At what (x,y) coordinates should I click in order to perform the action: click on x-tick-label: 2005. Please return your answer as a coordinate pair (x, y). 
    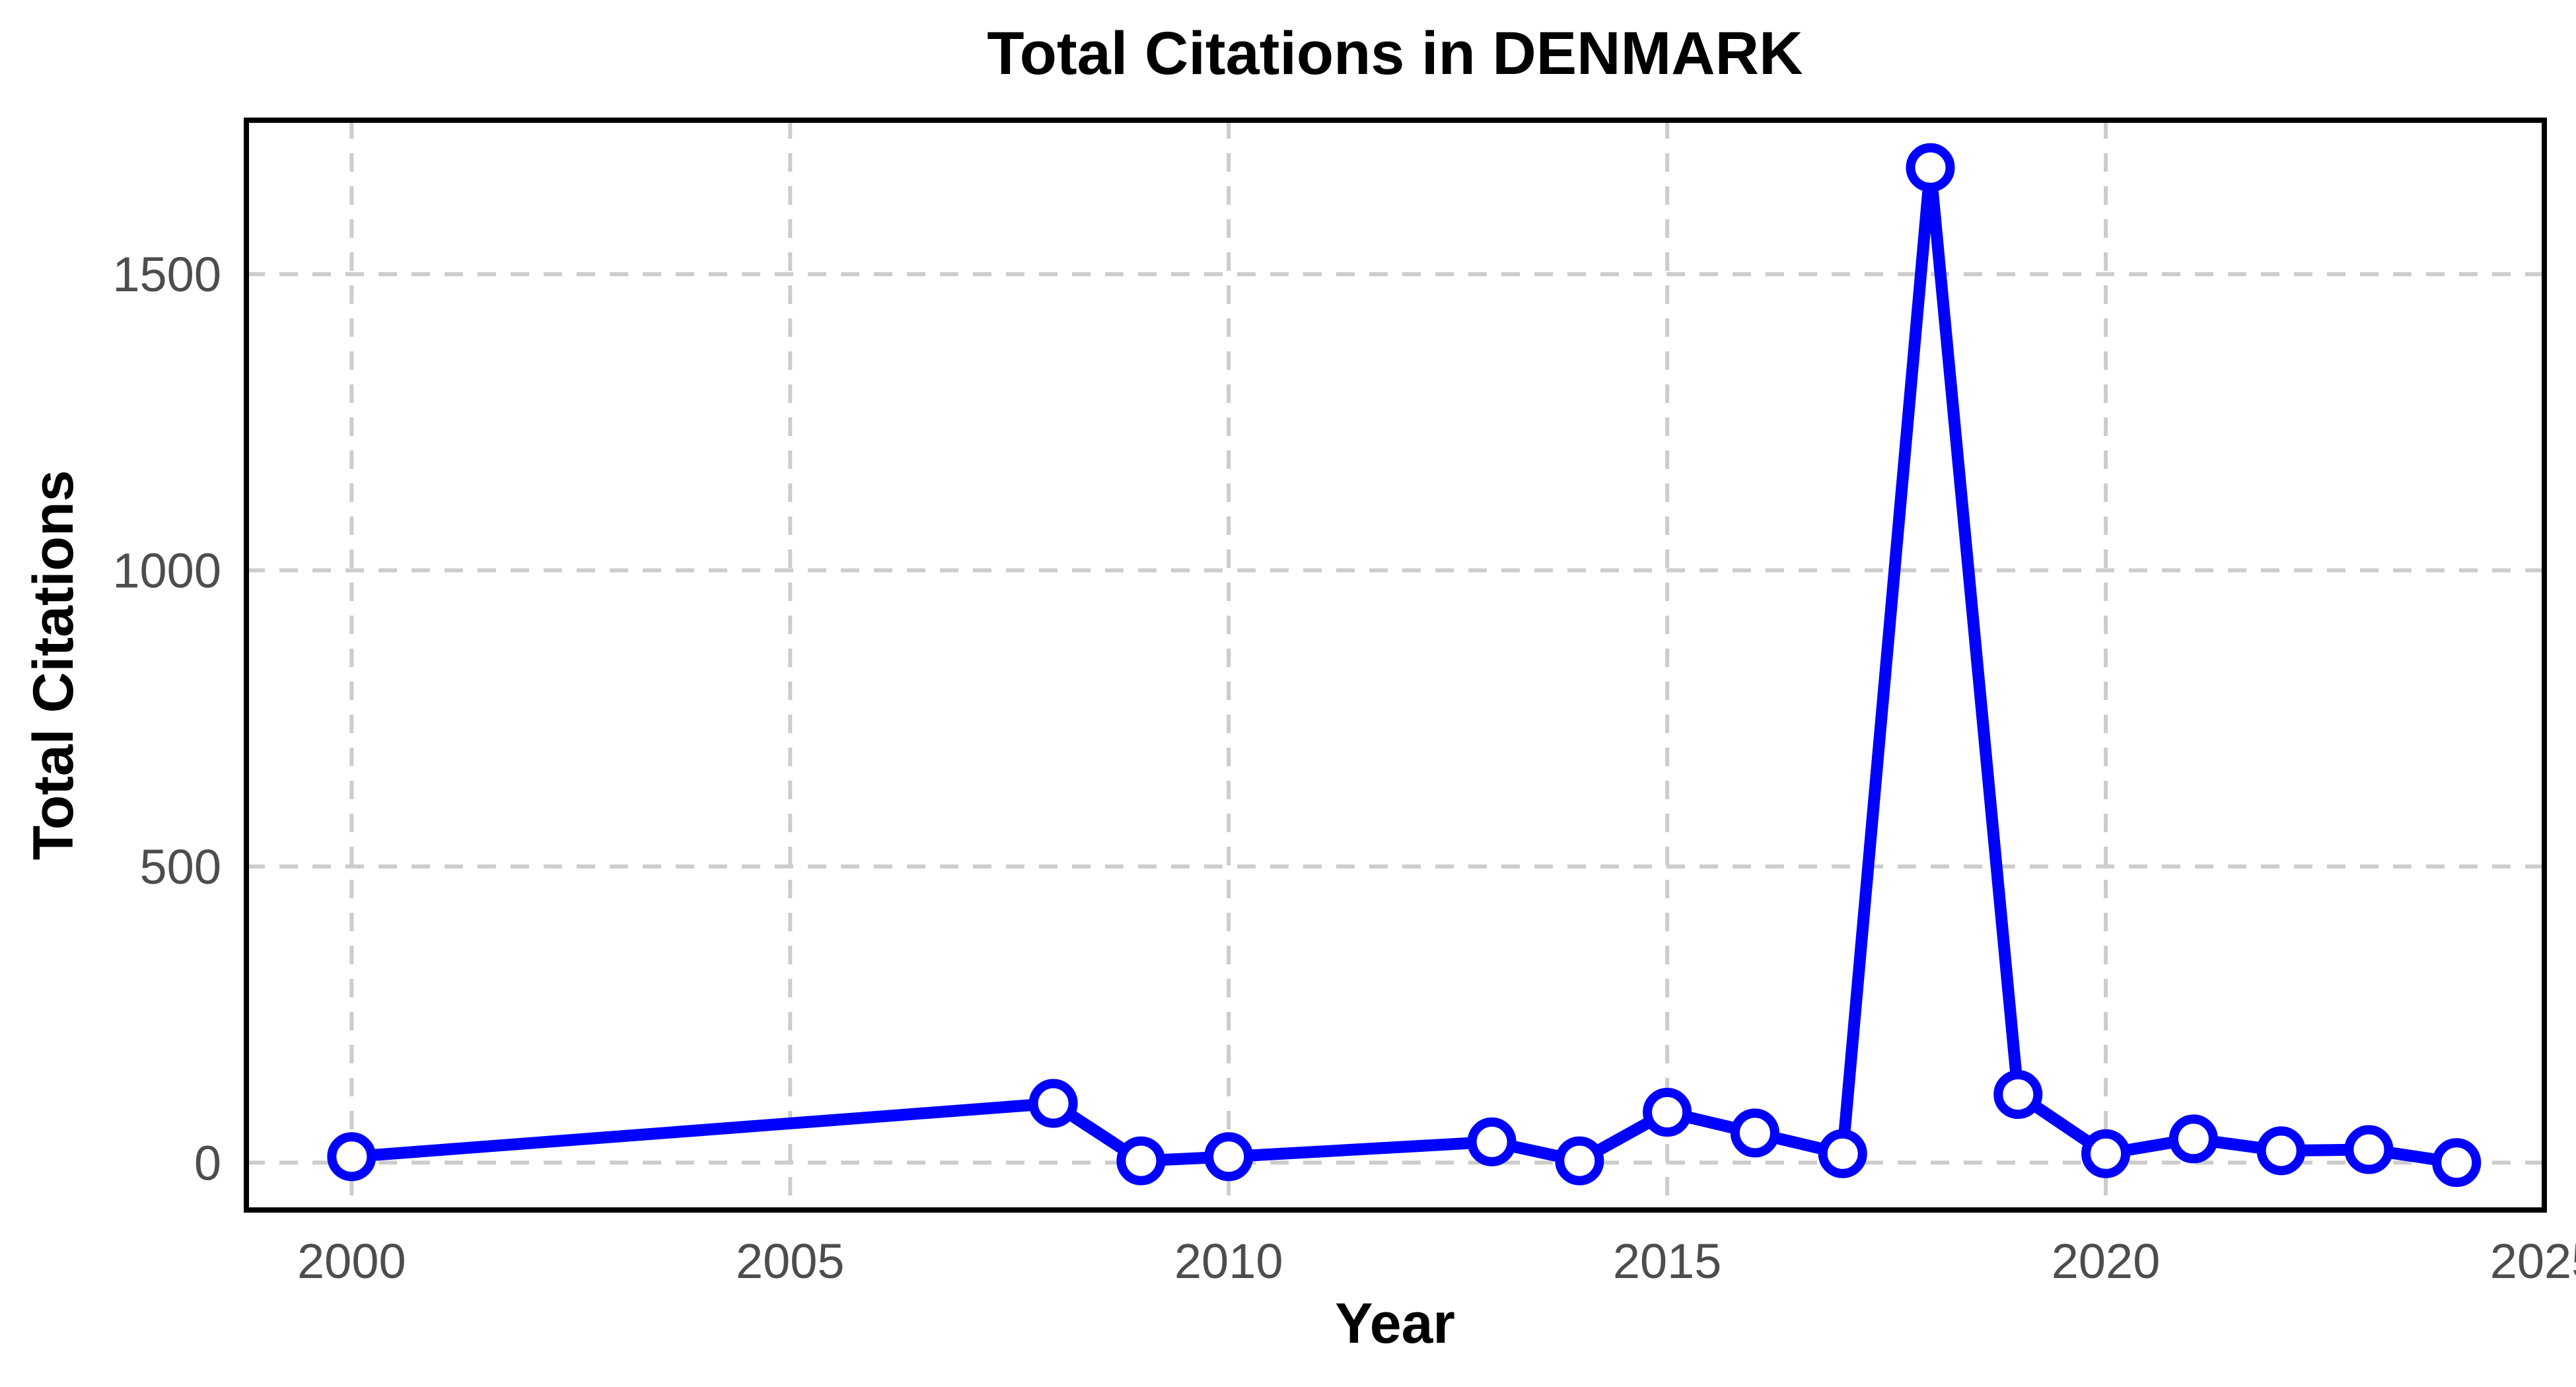
    Looking at the image, I should click on (790, 1261).